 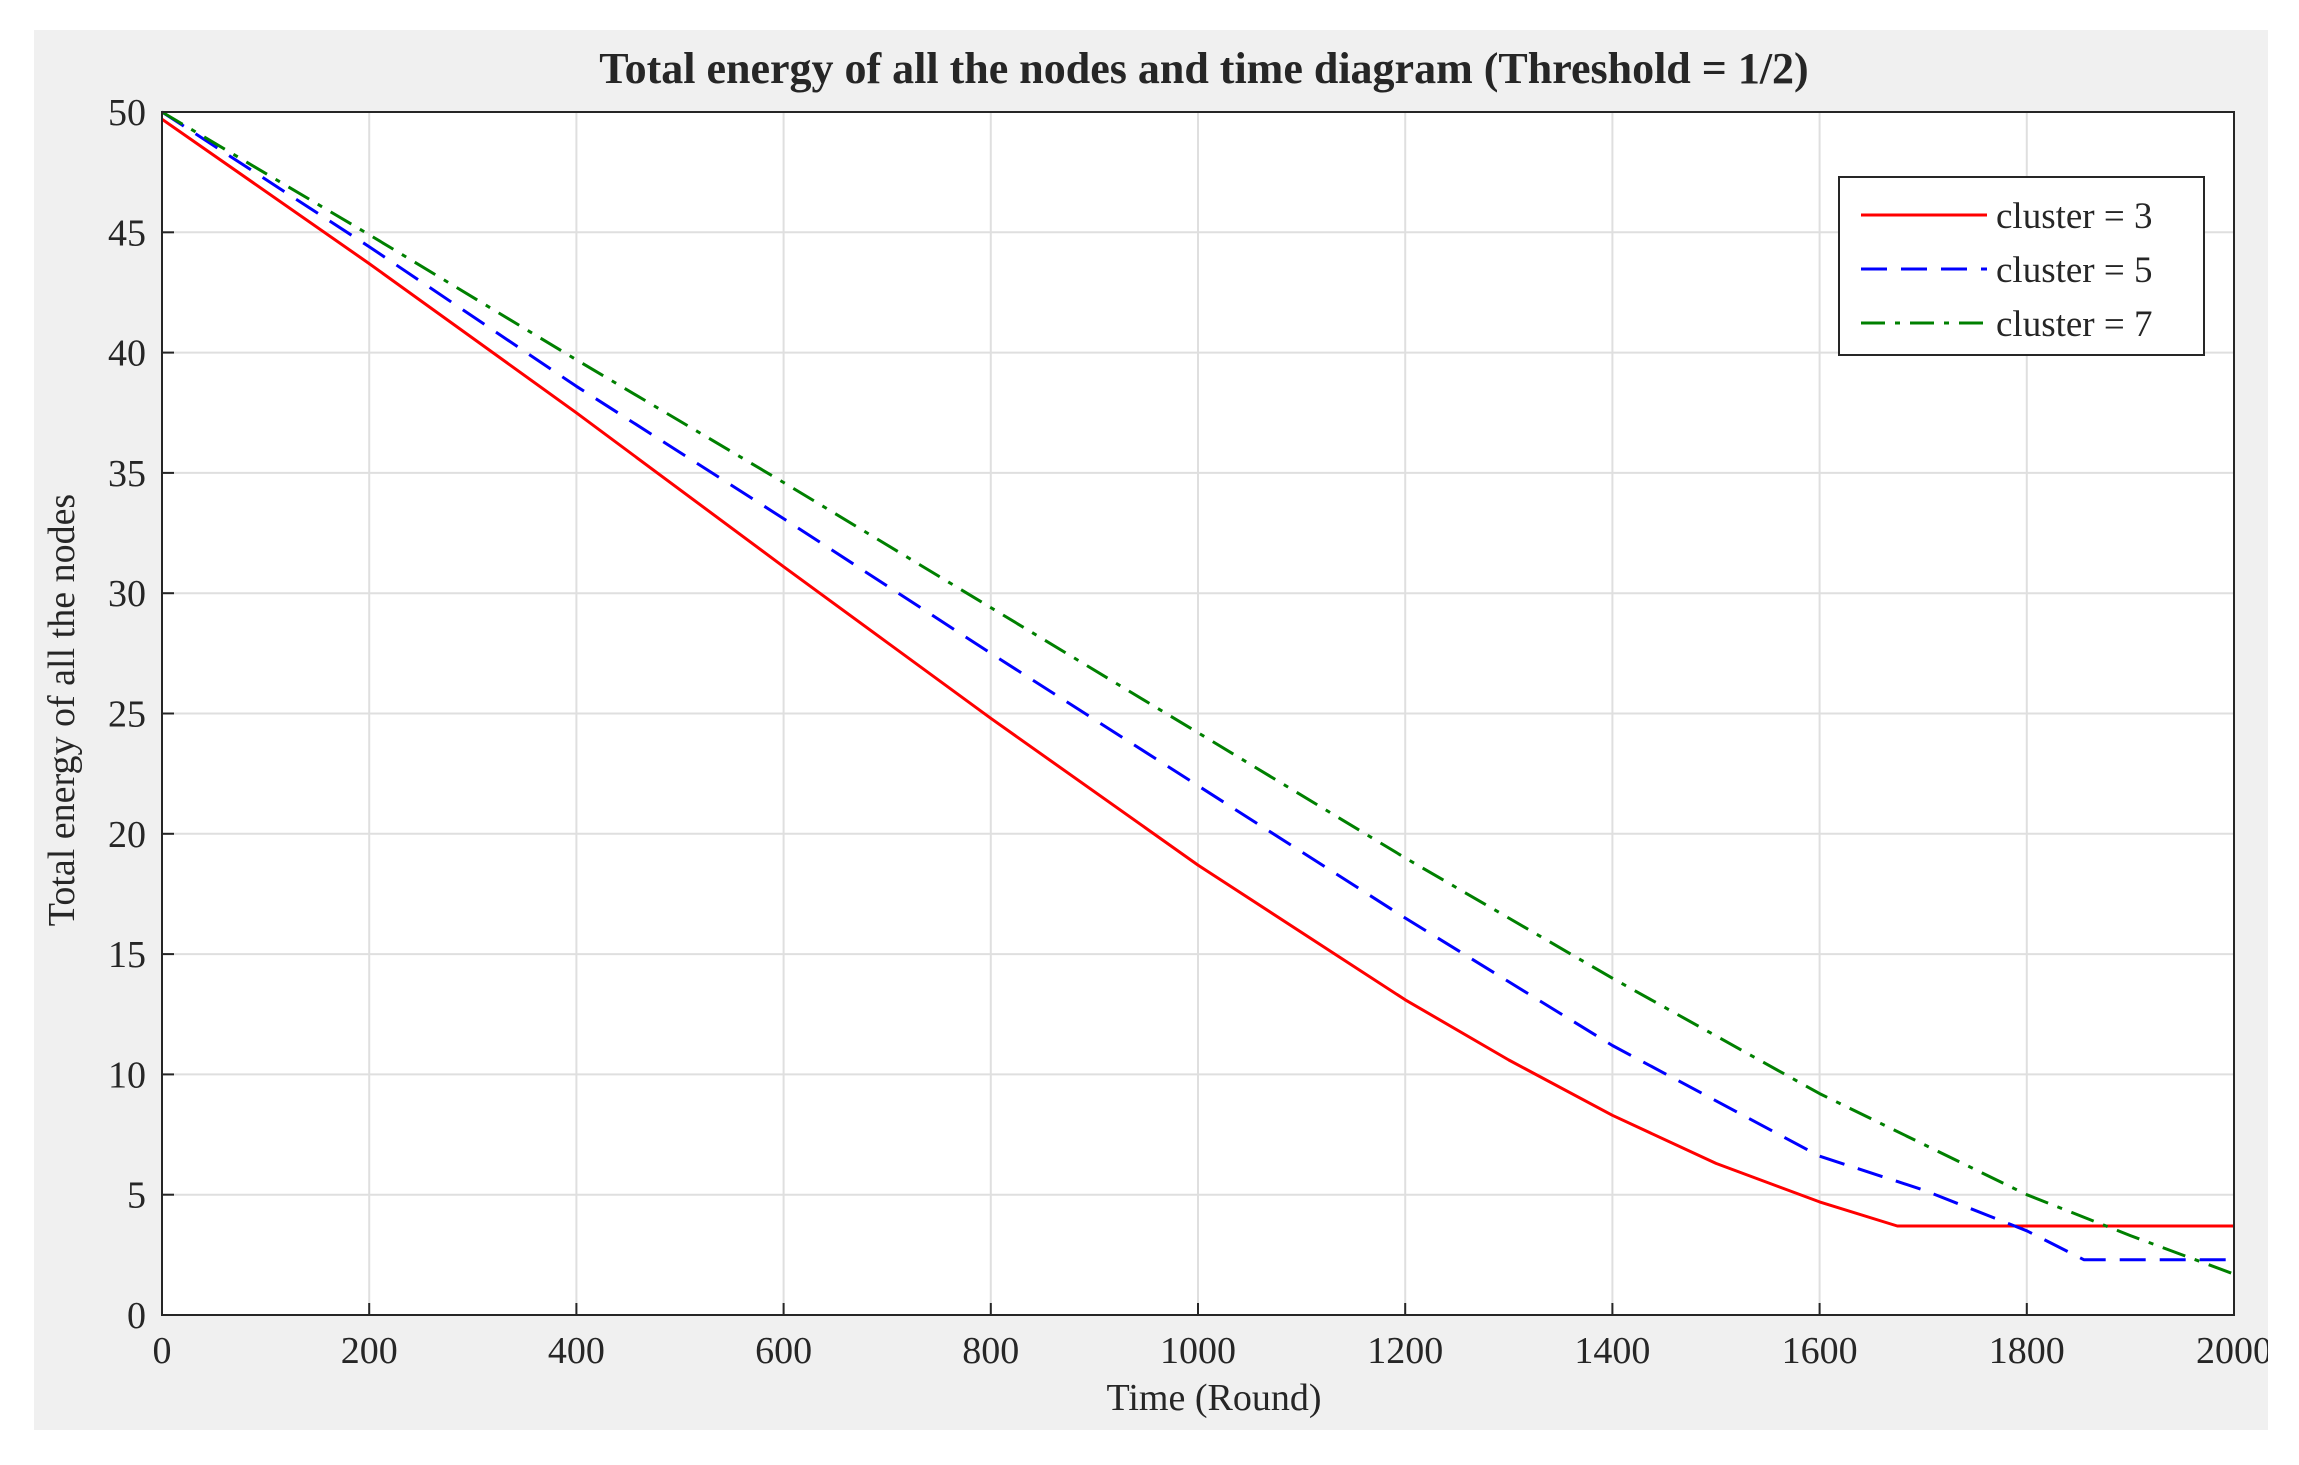 I want to click on y-tick-label: 40, so click(x=127, y=354).